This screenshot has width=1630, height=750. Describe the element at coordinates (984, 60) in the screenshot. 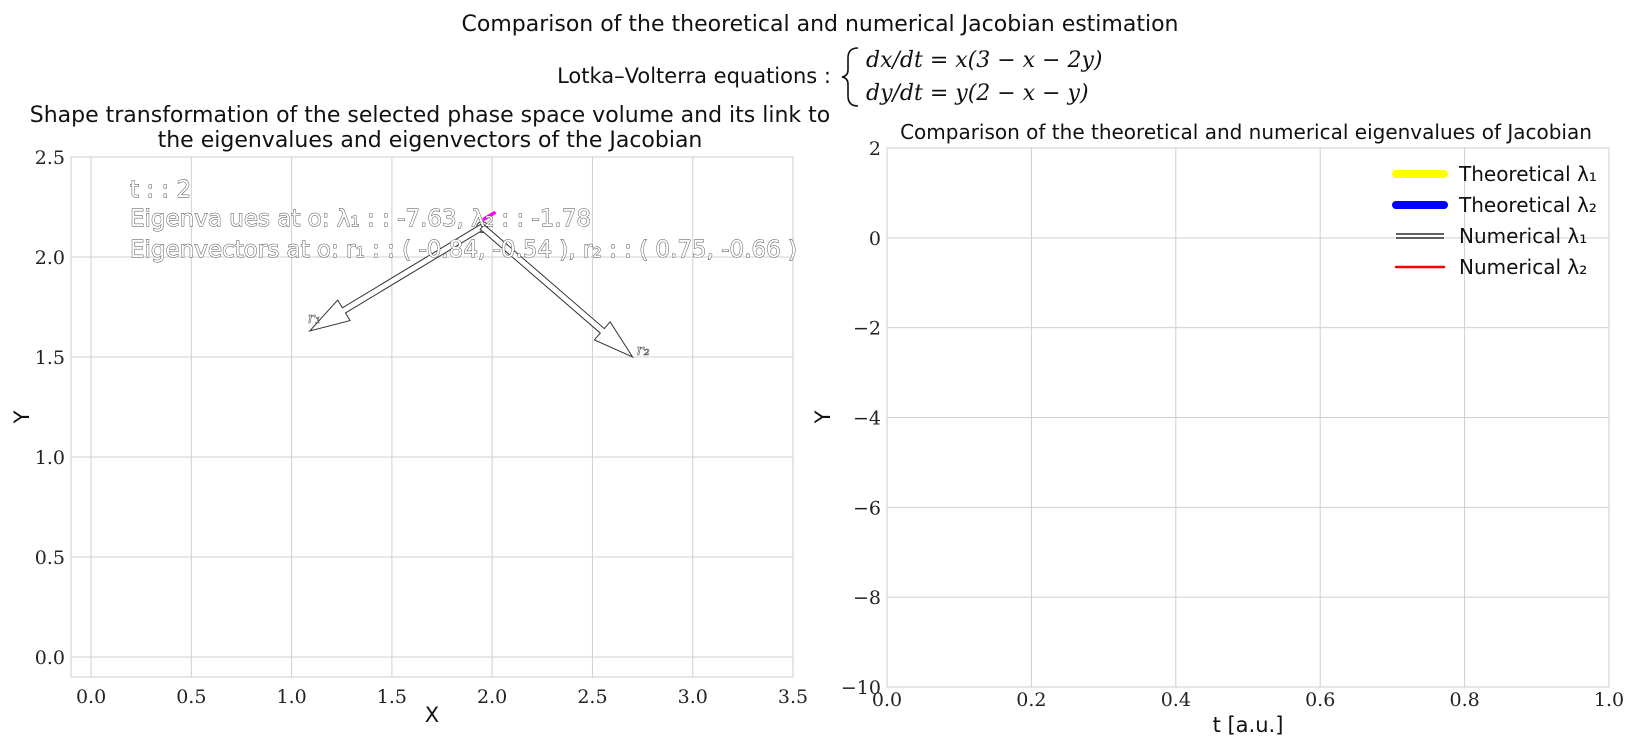

I see `equation-1: dx/dt = x(3 − x − 2y)` at that location.